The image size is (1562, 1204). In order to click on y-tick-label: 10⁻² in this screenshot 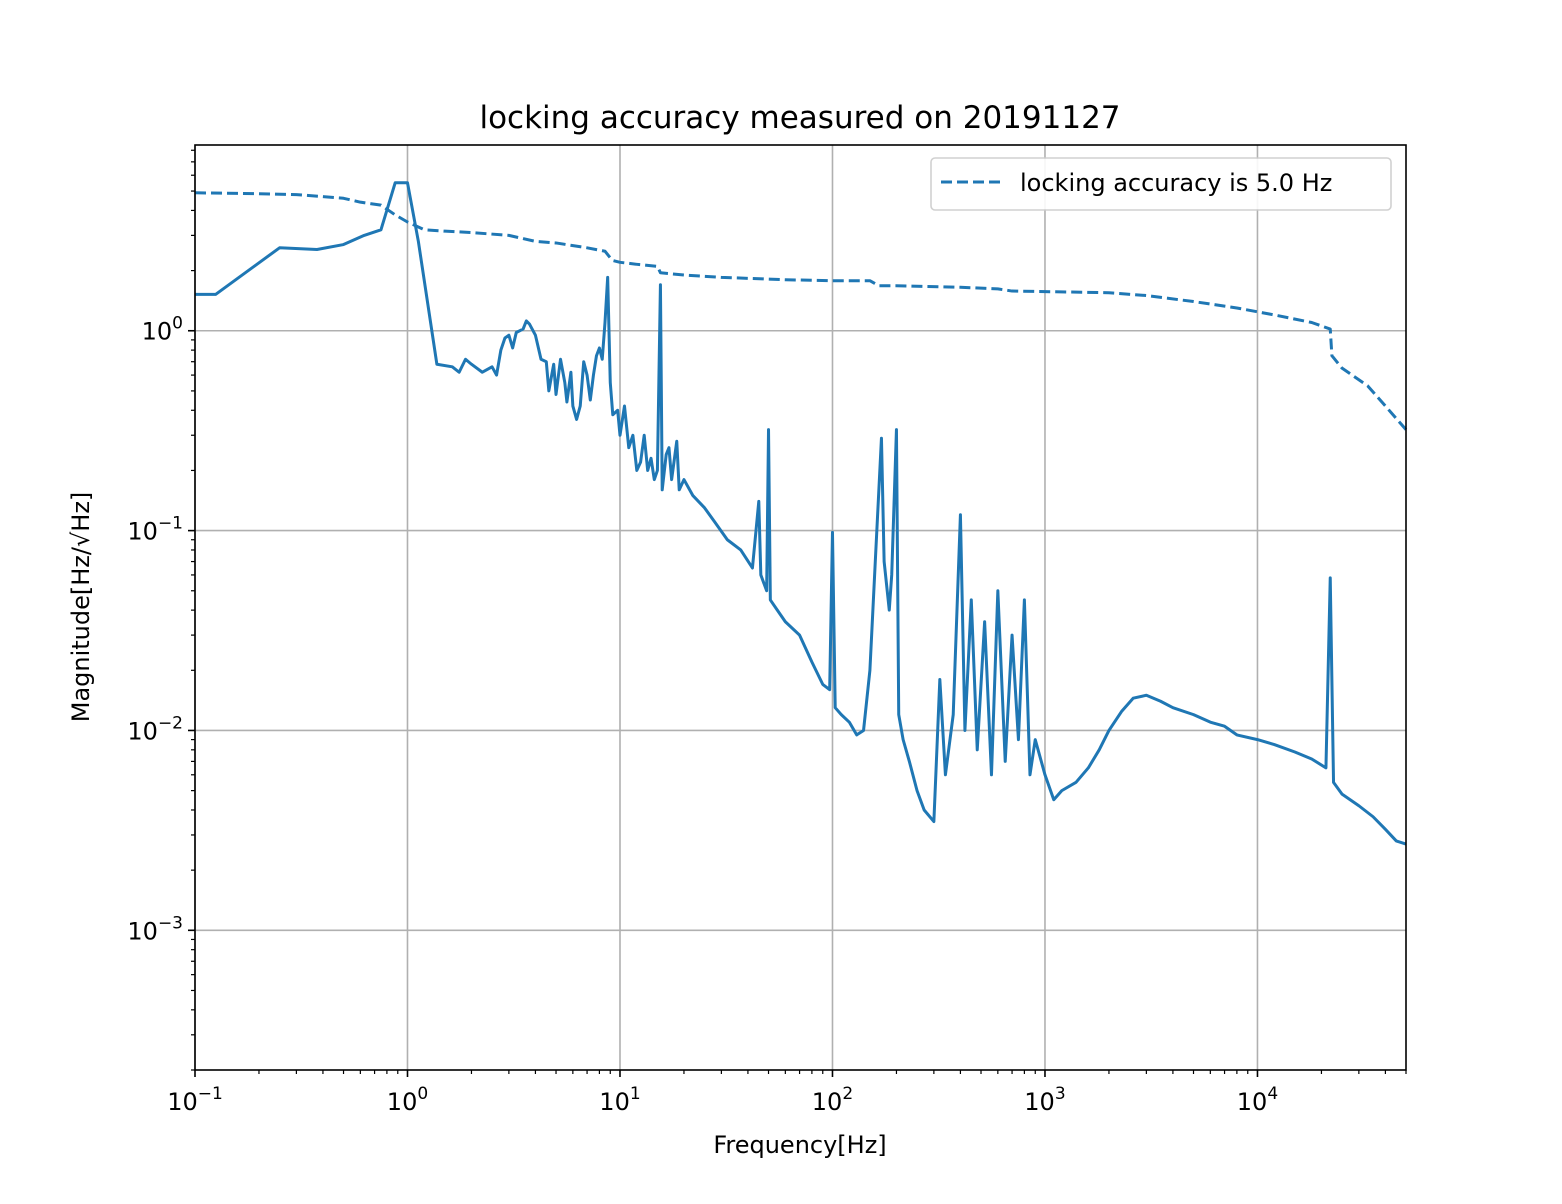, I will do `click(155, 729)`.